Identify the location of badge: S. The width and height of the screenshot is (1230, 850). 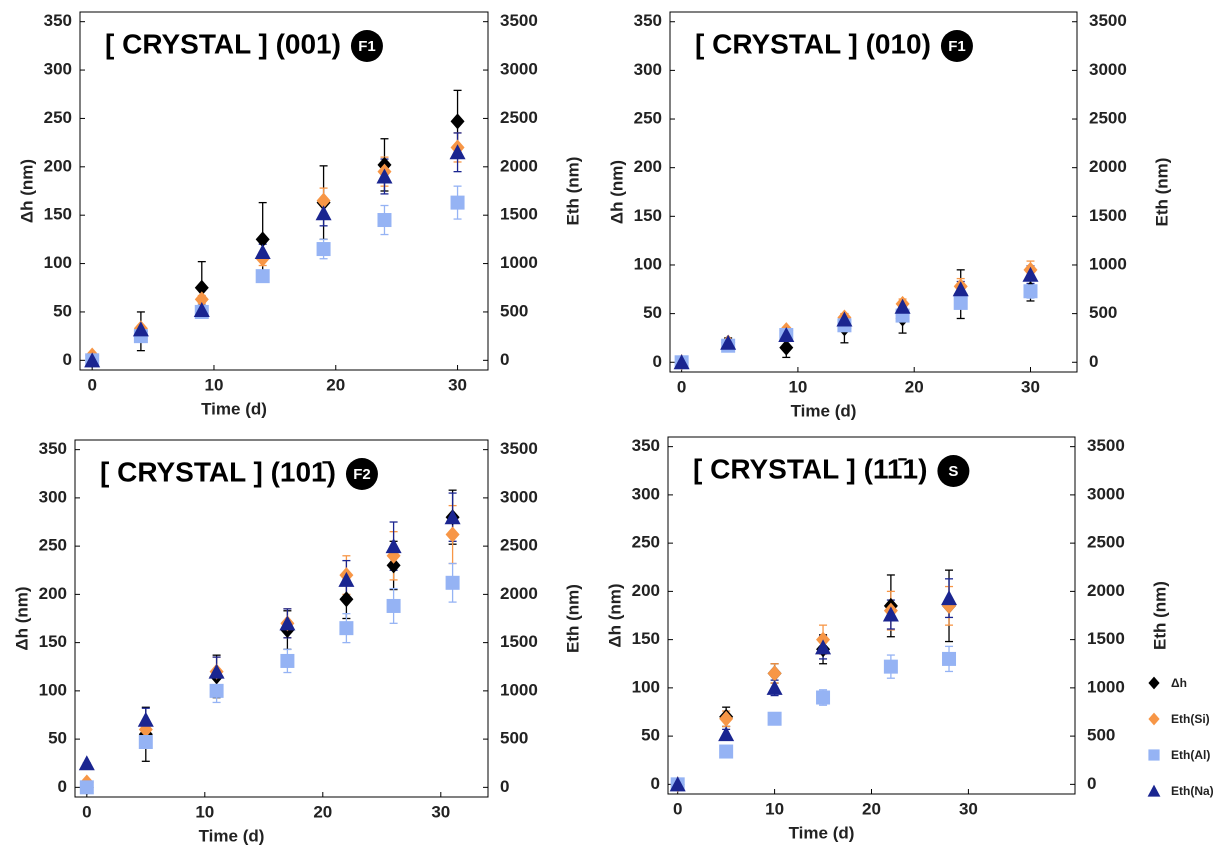
(953, 471).